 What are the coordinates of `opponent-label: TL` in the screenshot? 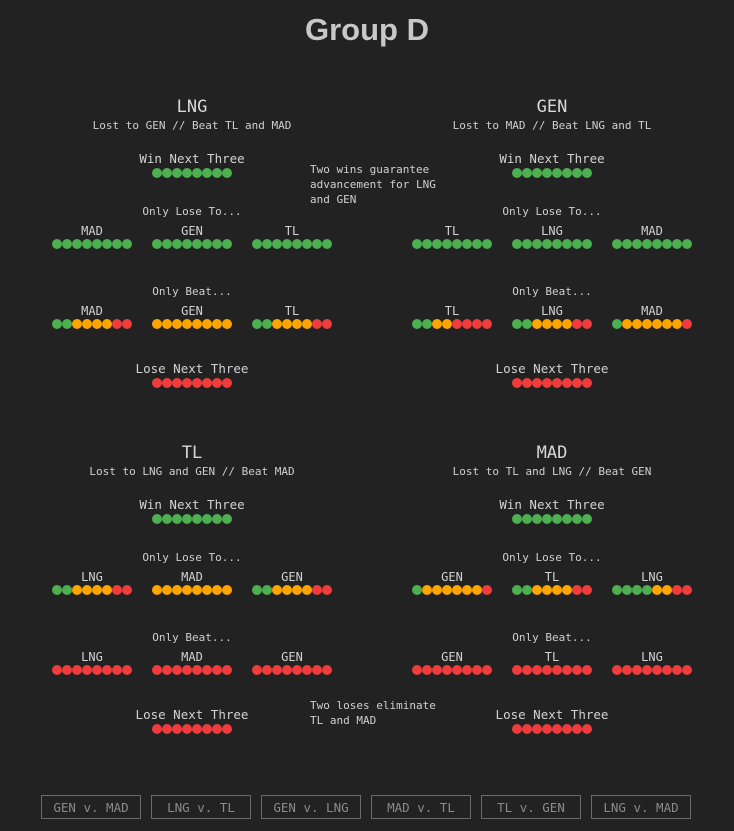 It's located at (552, 657).